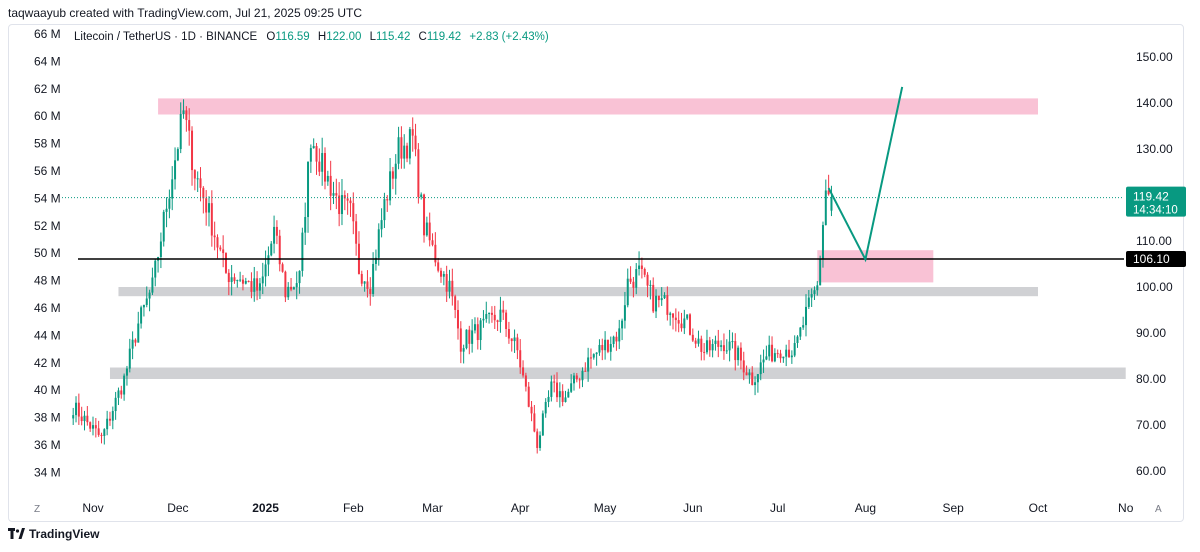 Image resolution: width=1200 pixels, height=552 pixels. Describe the element at coordinates (1154, 103) in the screenshot. I see `price-tick-label: 140.00` at that location.